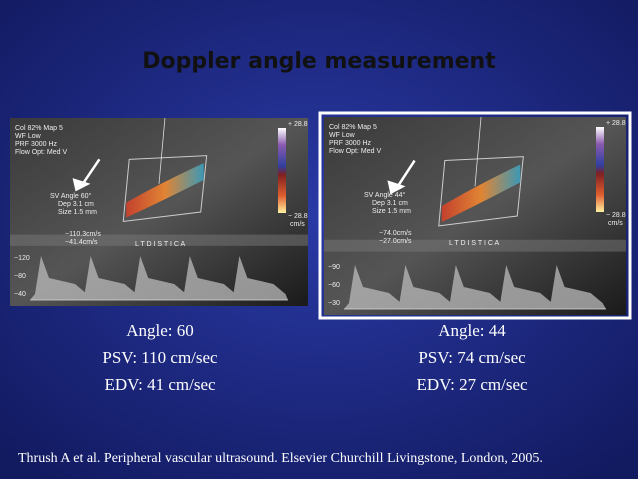  Describe the element at coordinates (20, 294) in the screenshot. I see `velocity-axis-label: −40` at that location.